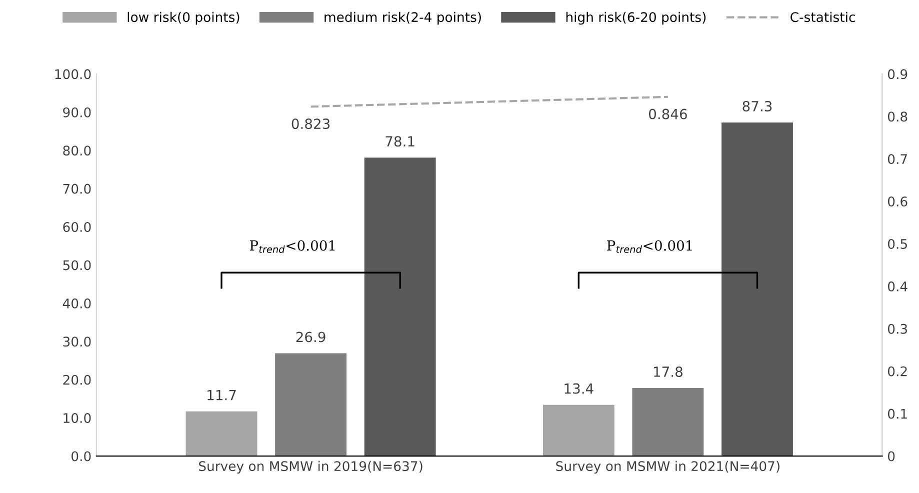 The height and width of the screenshot is (493, 919). What do you see at coordinates (77, 151) in the screenshot?
I see `y-tick-label: 80.0` at bounding box center [77, 151].